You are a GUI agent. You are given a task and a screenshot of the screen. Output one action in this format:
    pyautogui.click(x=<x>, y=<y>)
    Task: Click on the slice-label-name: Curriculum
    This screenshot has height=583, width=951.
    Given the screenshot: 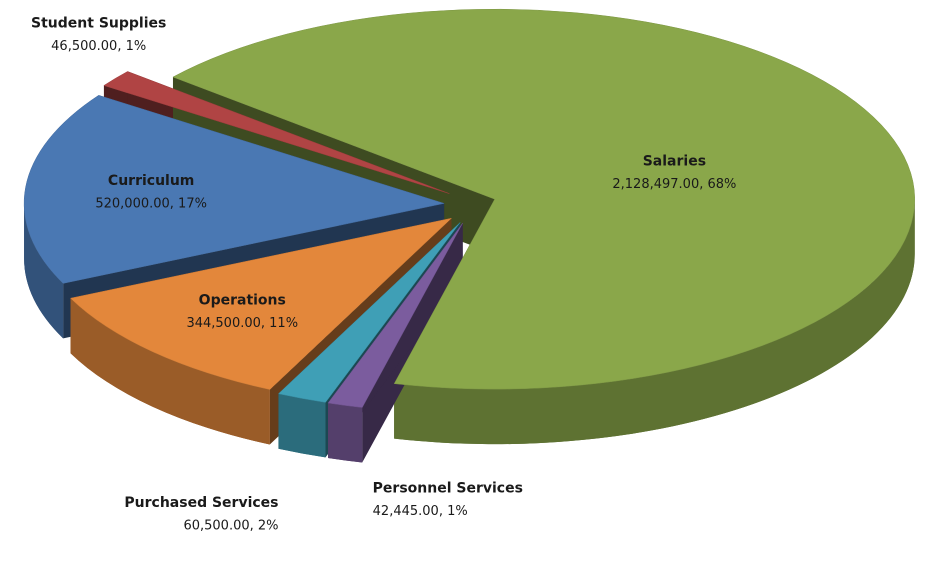 What is the action you would take?
    pyautogui.click(x=151, y=181)
    